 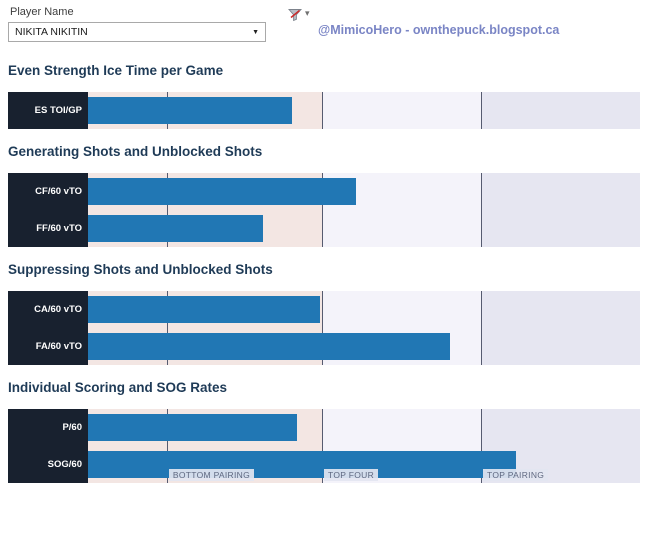 I want to click on bar-chart: CA/60 vTO FA/60 vTO, so click(x=324, y=328).